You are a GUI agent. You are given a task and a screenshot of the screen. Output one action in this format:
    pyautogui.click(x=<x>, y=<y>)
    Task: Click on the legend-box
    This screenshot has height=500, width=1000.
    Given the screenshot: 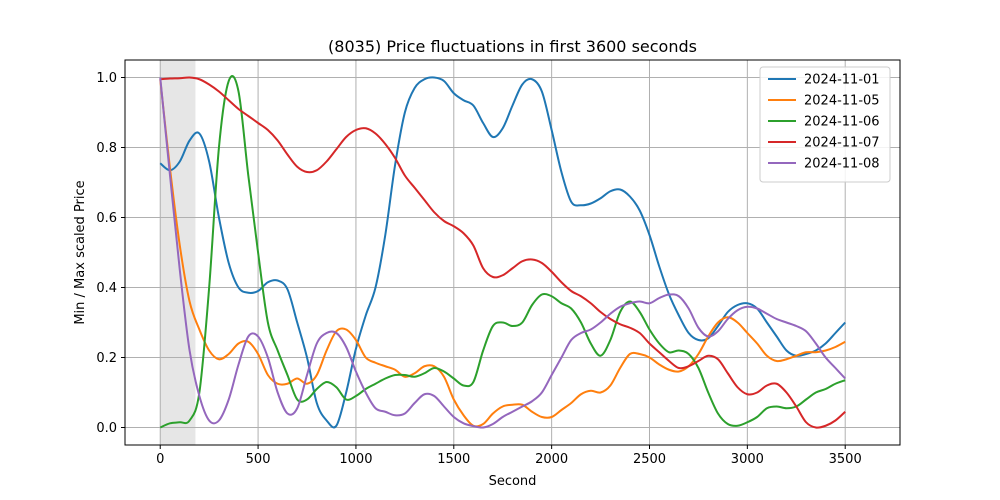 What is the action you would take?
    pyautogui.click(x=825, y=124)
    